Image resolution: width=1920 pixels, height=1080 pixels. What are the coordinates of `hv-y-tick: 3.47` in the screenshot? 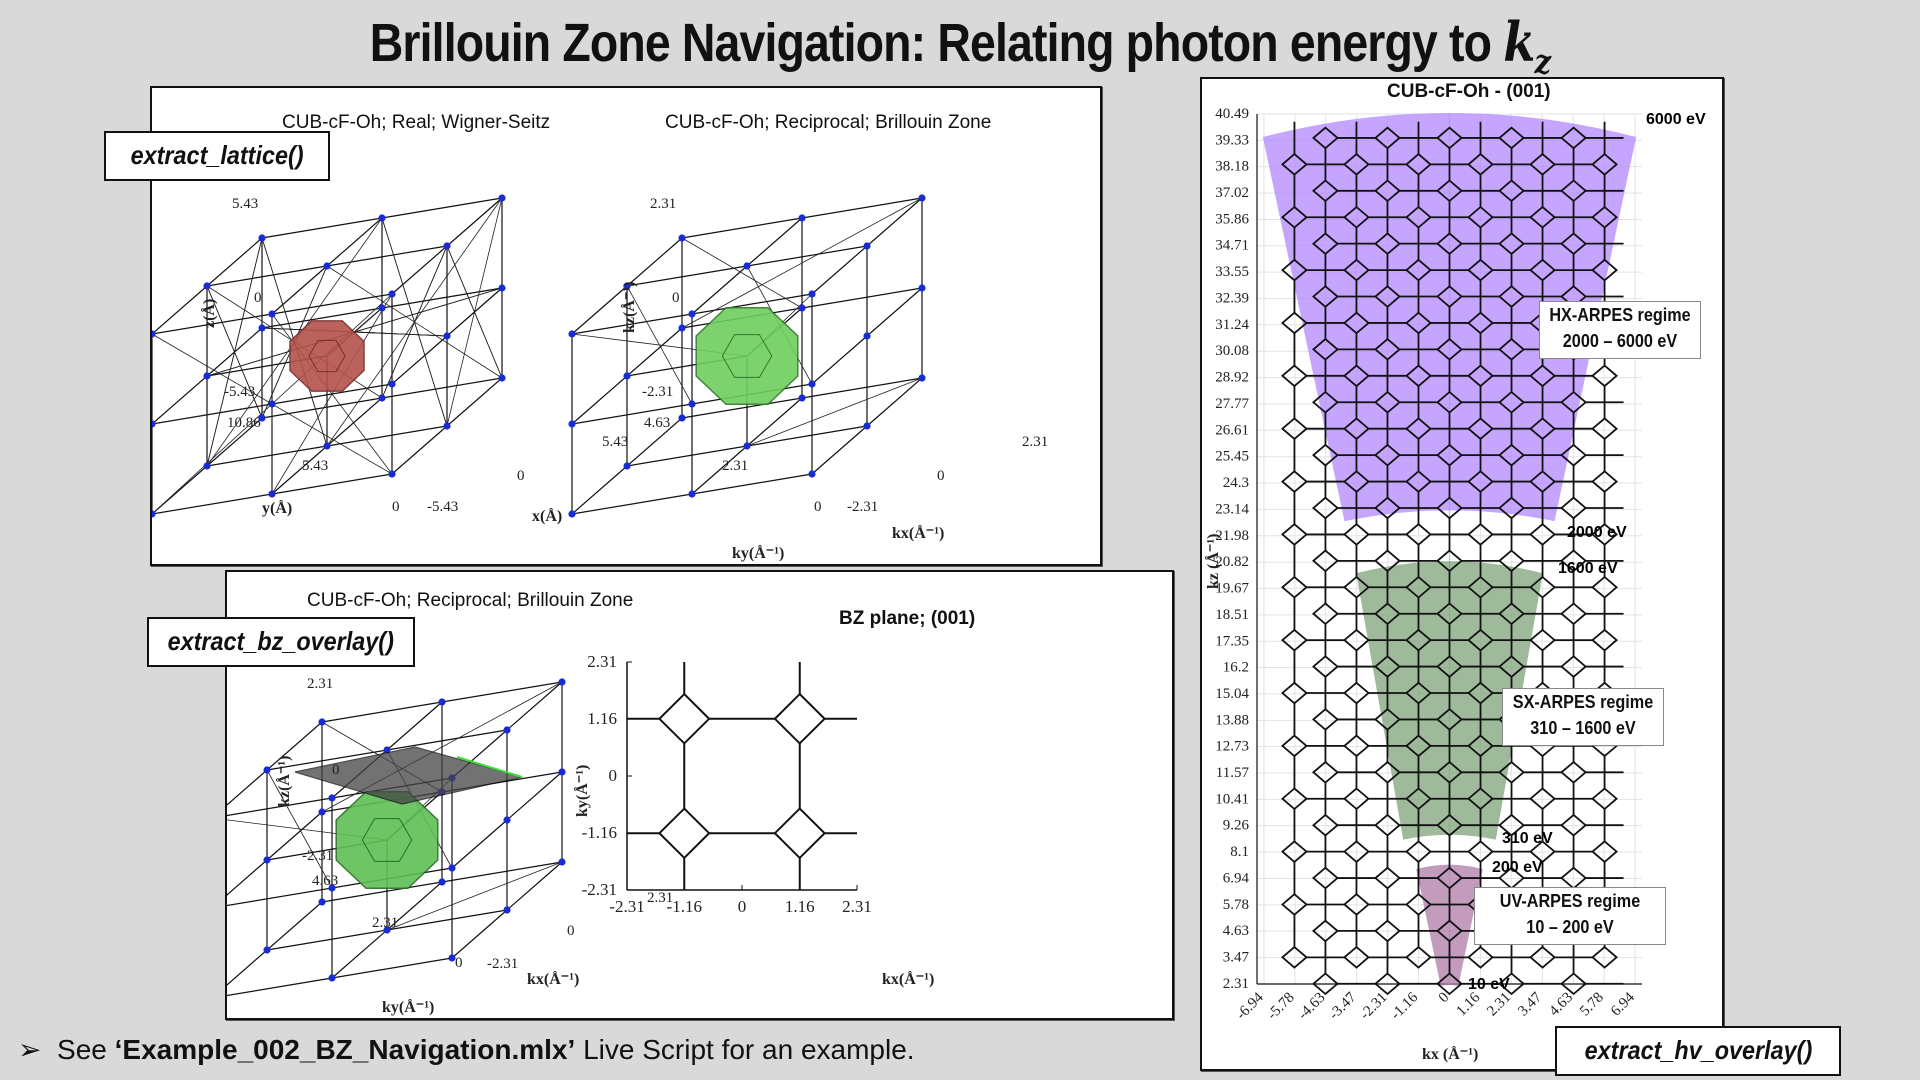 It's located at (1236, 958).